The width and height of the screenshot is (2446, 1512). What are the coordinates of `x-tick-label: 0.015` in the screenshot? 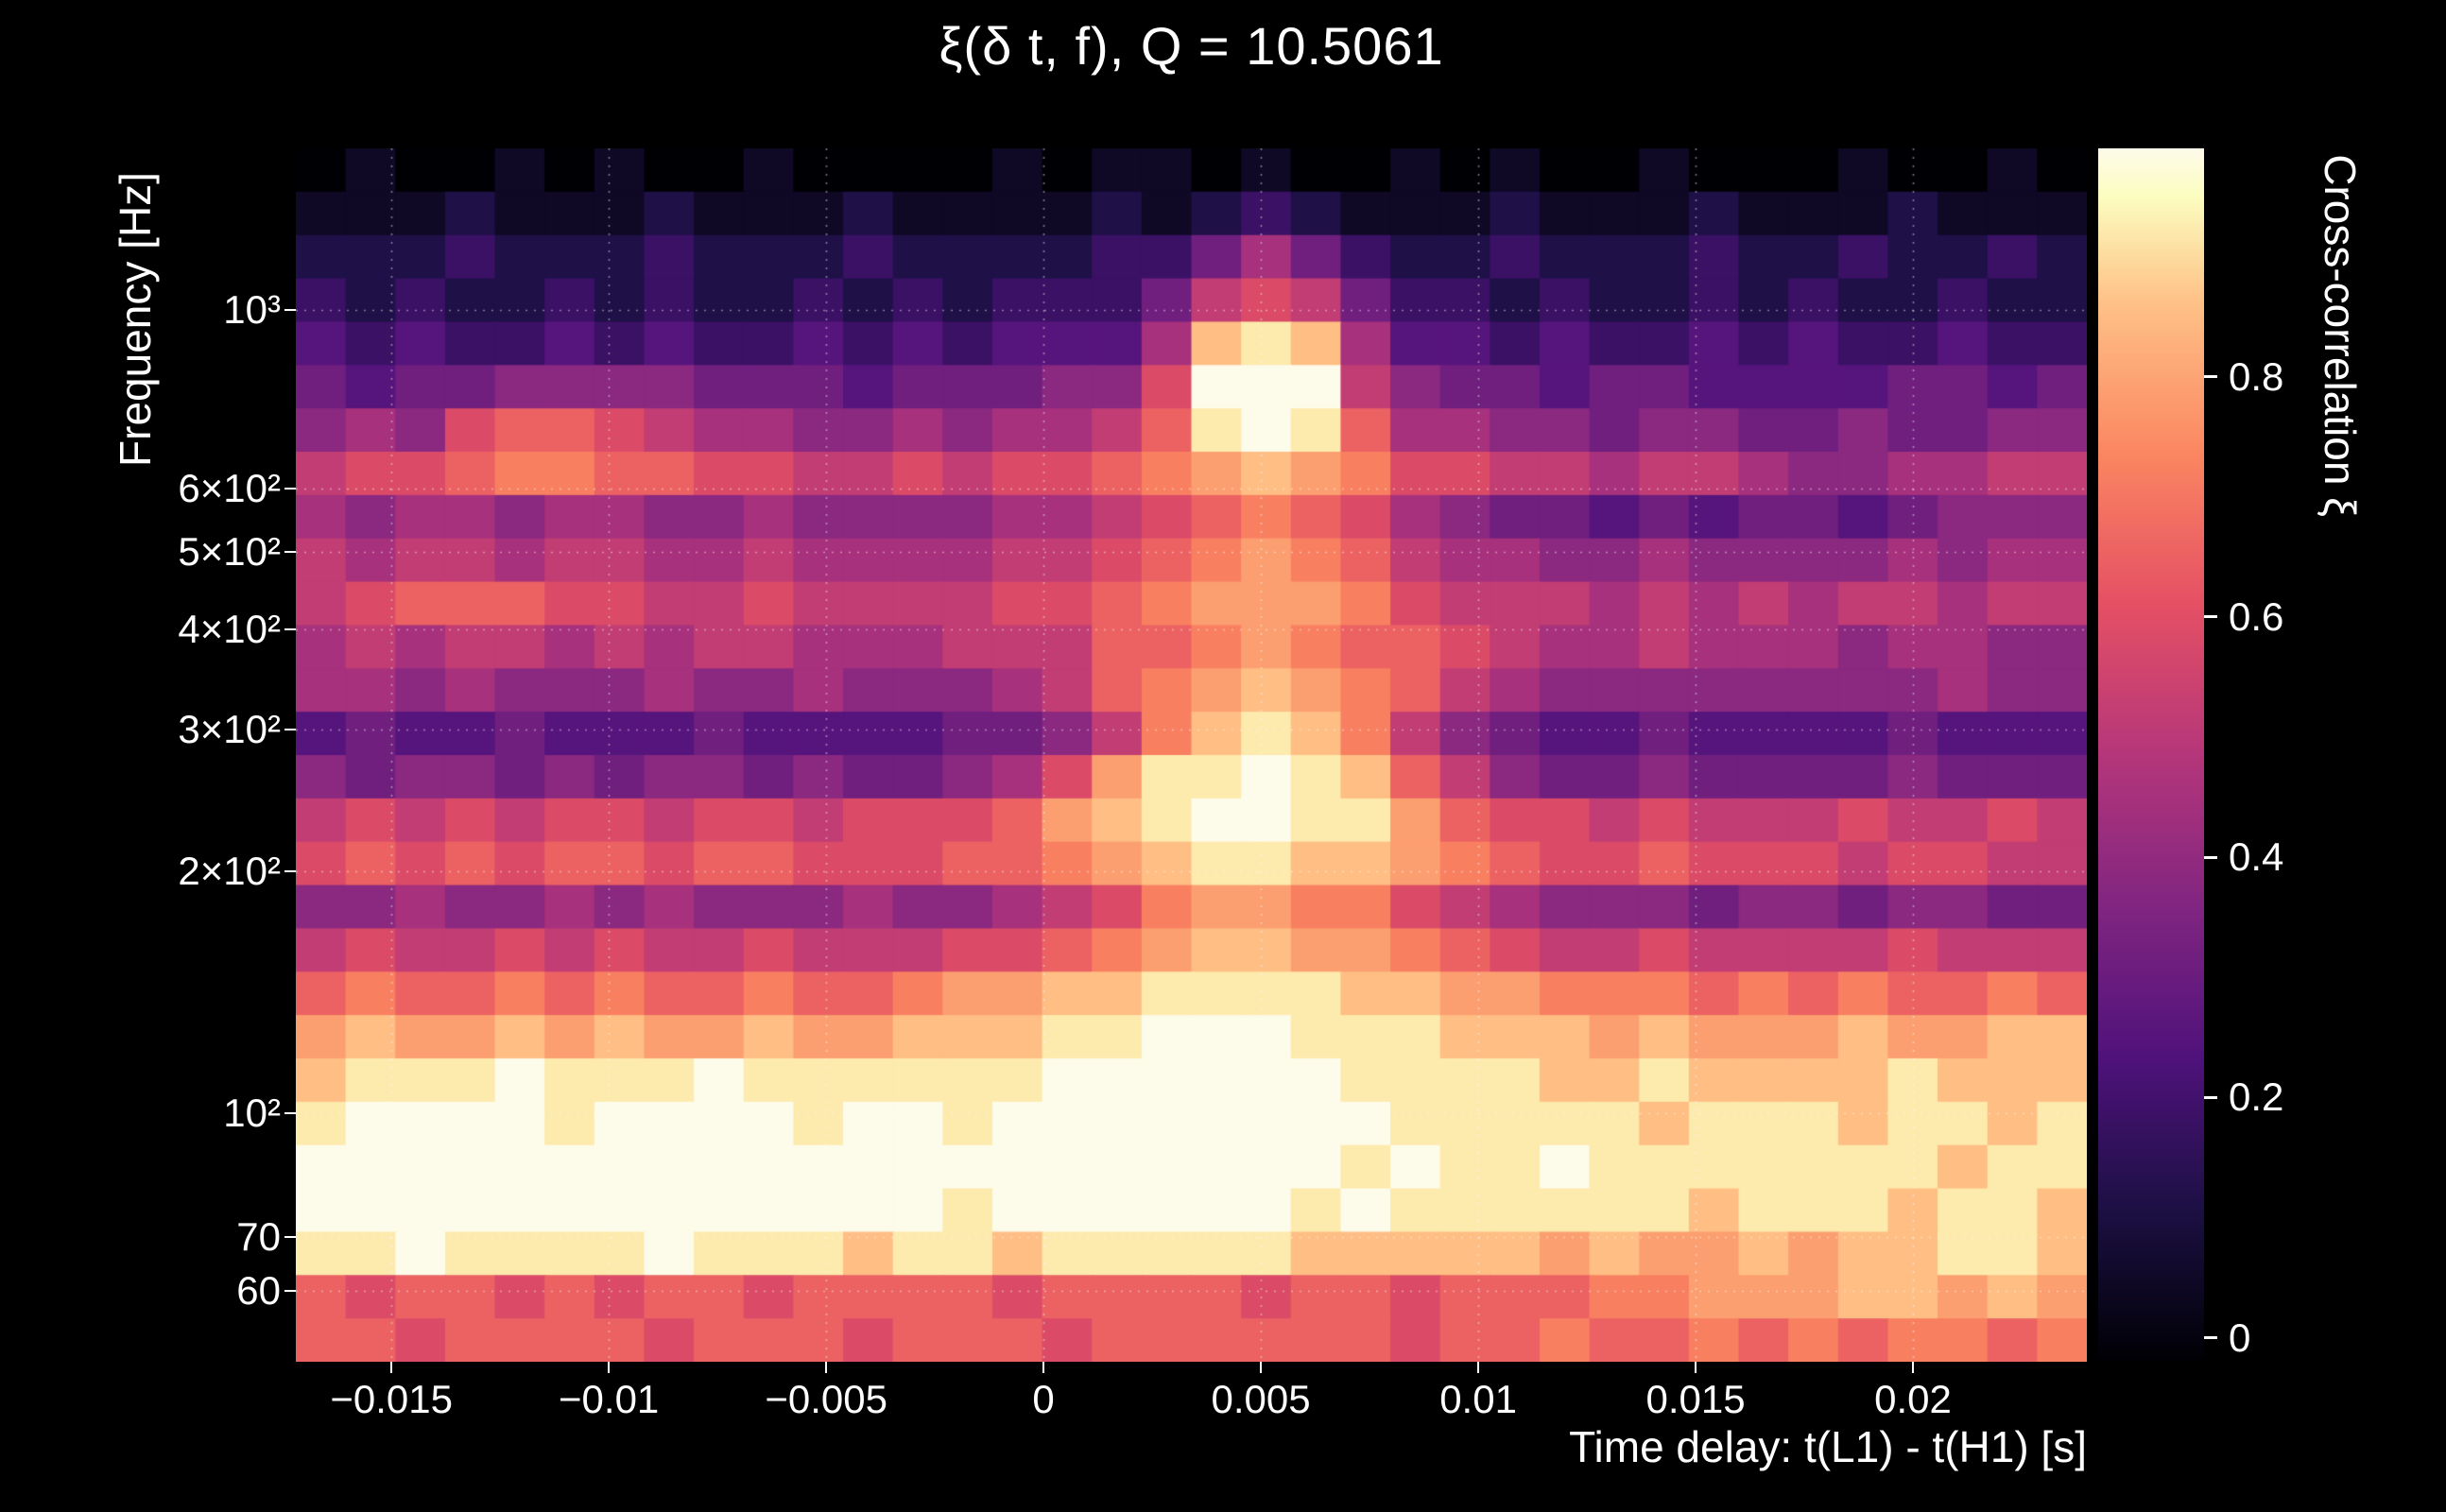 It's located at (1696, 1399).